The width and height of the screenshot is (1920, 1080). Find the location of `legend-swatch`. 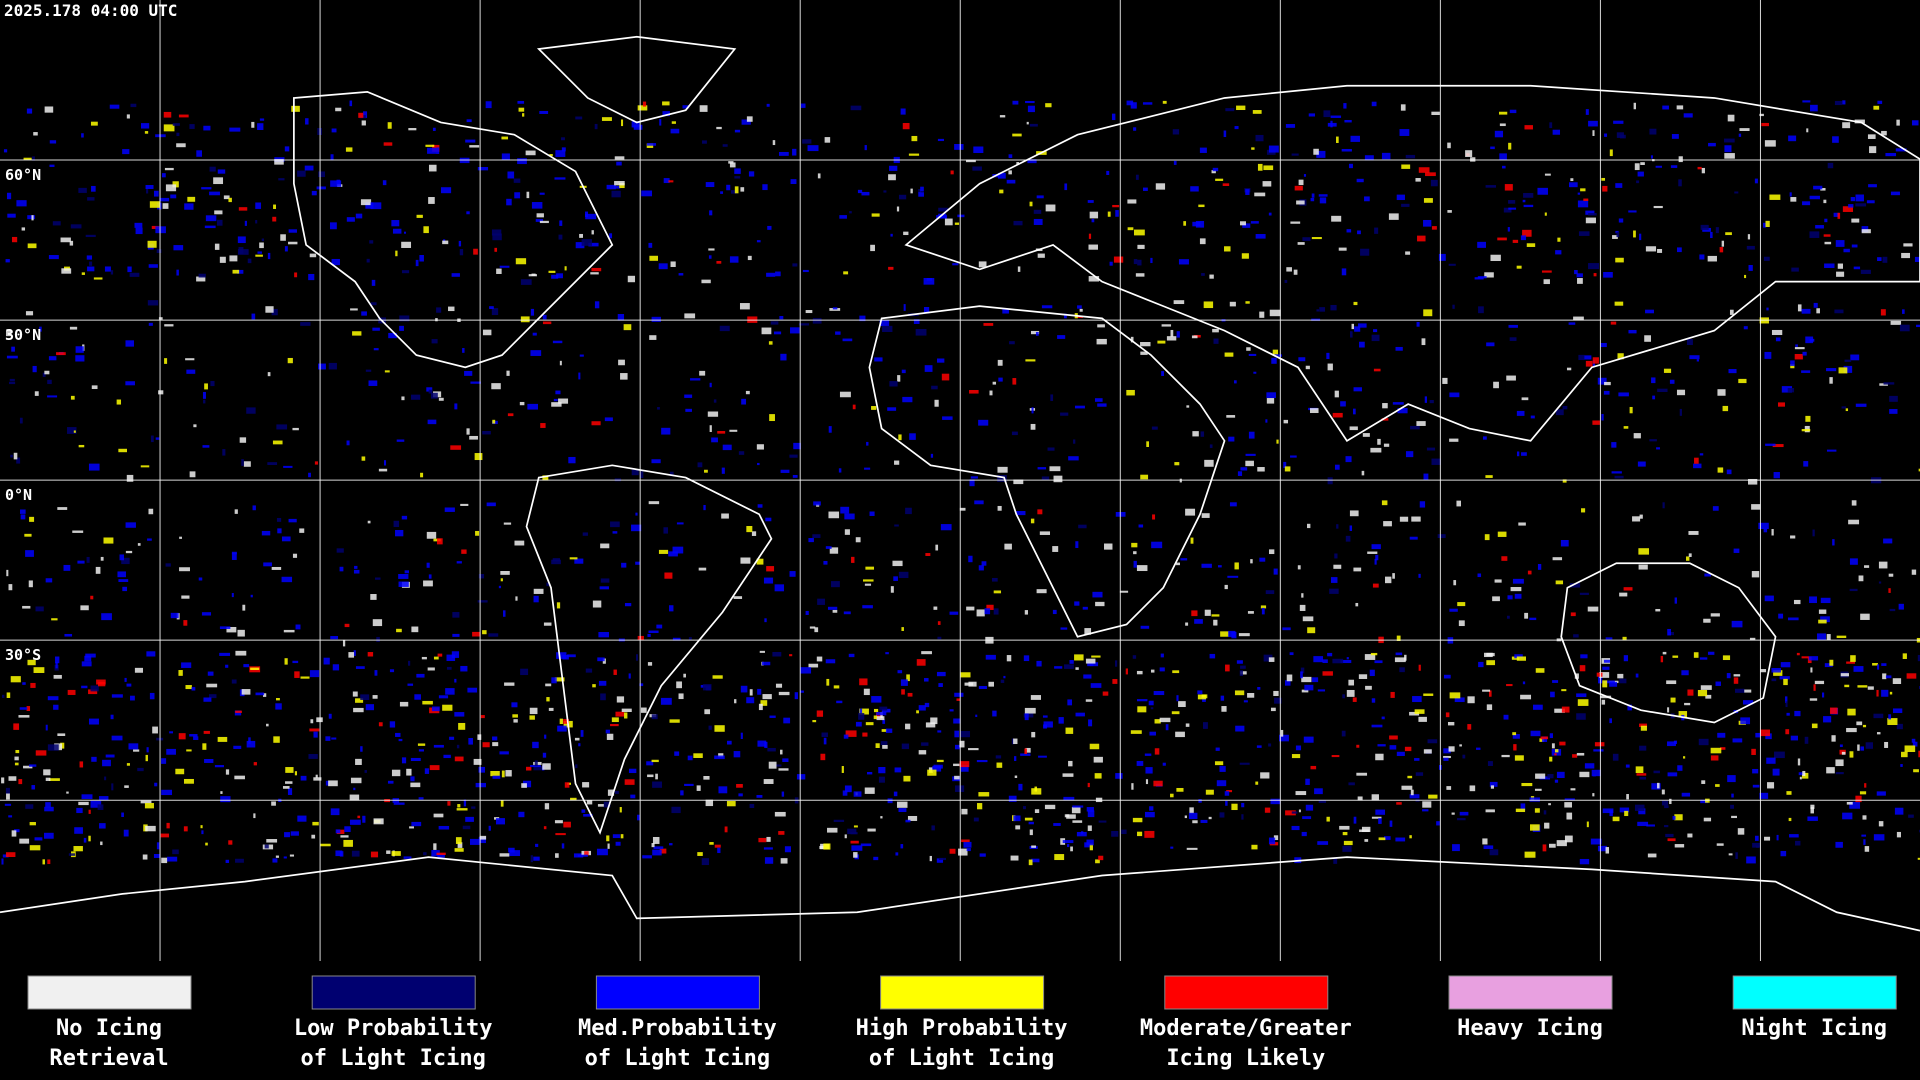

legend-swatch is located at coordinates (1530, 992).